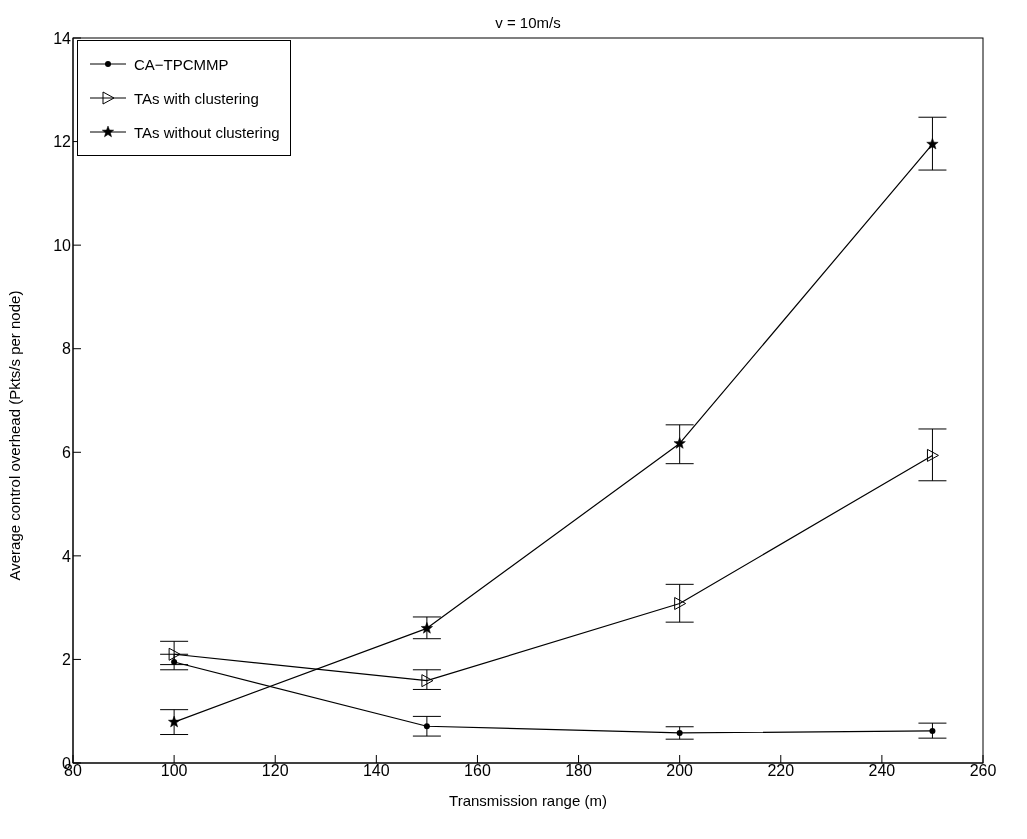 The width and height of the screenshot is (1027, 839). Describe the element at coordinates (477, 771) in the screenshot. I see `x-tick-label: 160` at that location.